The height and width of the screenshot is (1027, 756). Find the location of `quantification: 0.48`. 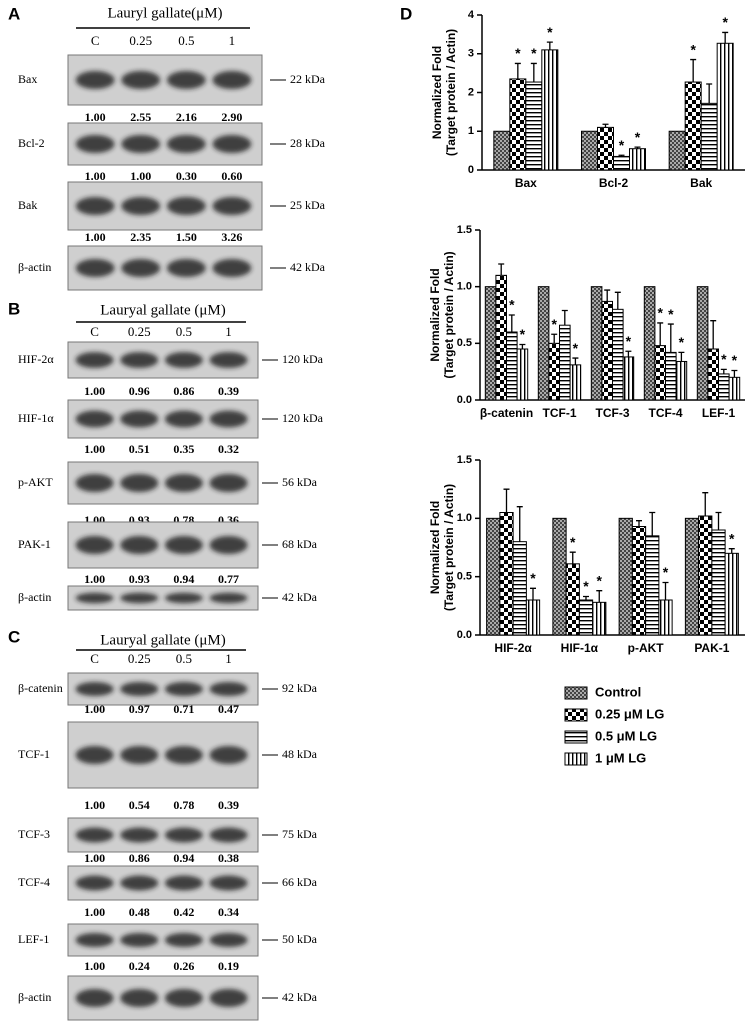

quantification: 0.48 is located at coordinates (139, 912).